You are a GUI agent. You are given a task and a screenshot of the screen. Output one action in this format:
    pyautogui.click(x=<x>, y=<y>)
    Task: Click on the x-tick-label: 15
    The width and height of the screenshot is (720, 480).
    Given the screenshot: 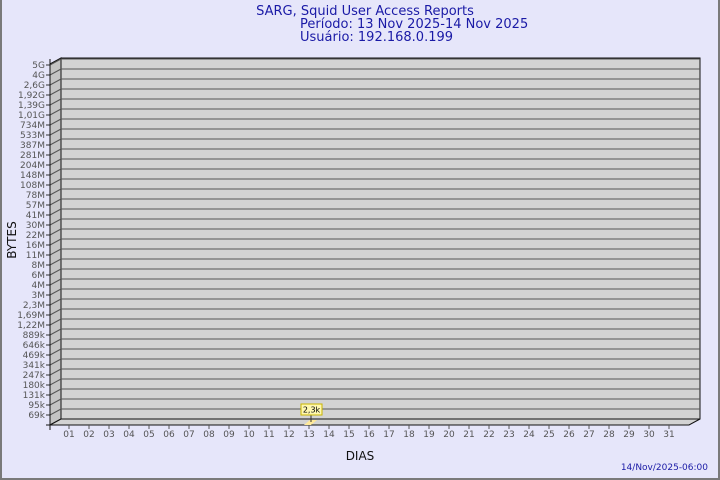 What is the action you would take?
    pyautogui.click(x=348, y=435)
    